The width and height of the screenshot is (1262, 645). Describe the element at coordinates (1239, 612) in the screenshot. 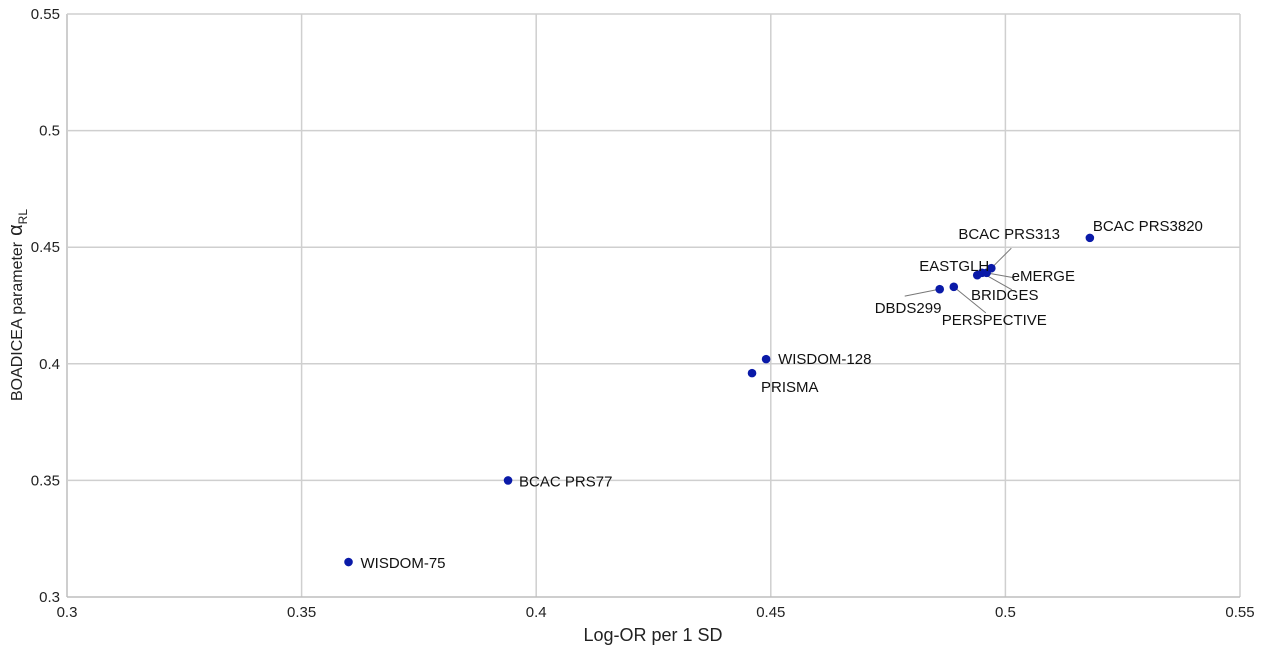

I see `x-tick-label: 0.55` at that location.